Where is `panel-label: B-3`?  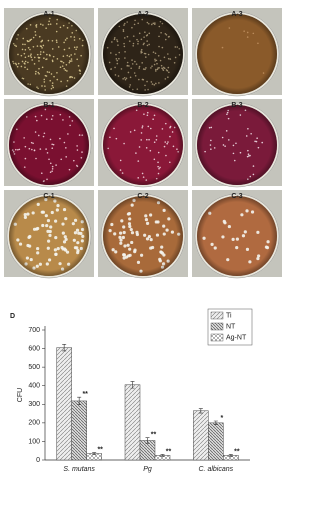 panel-label: B-3 is located at coordinates (236, 105).